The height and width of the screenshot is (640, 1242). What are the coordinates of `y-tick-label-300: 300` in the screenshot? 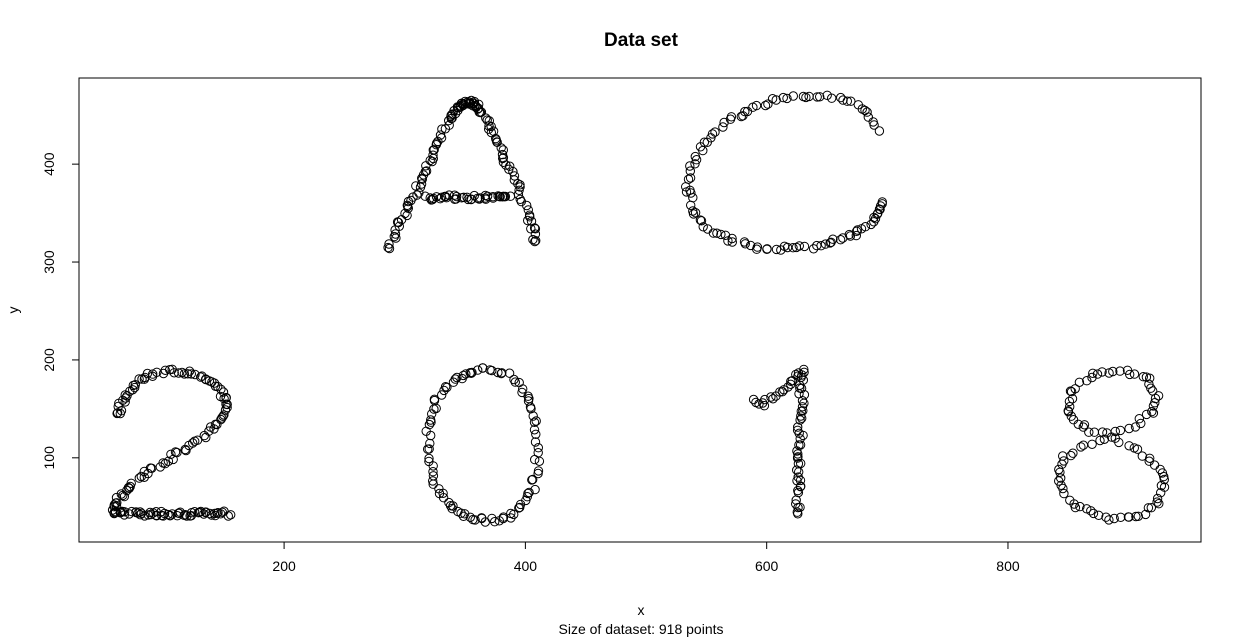 It's located at (49, 262).